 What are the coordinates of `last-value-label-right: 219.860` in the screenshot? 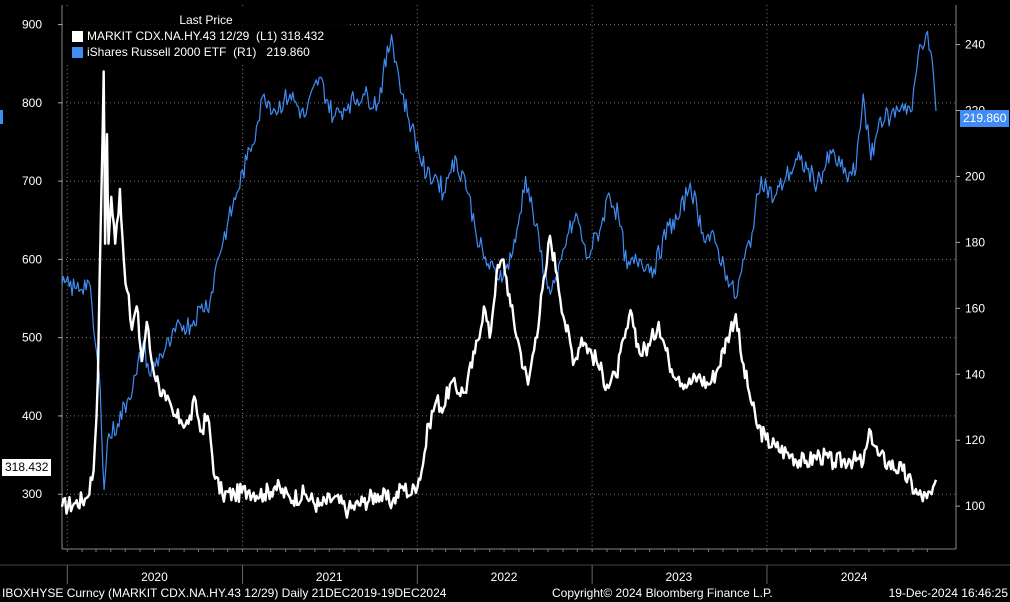 It's located at (985, 118).